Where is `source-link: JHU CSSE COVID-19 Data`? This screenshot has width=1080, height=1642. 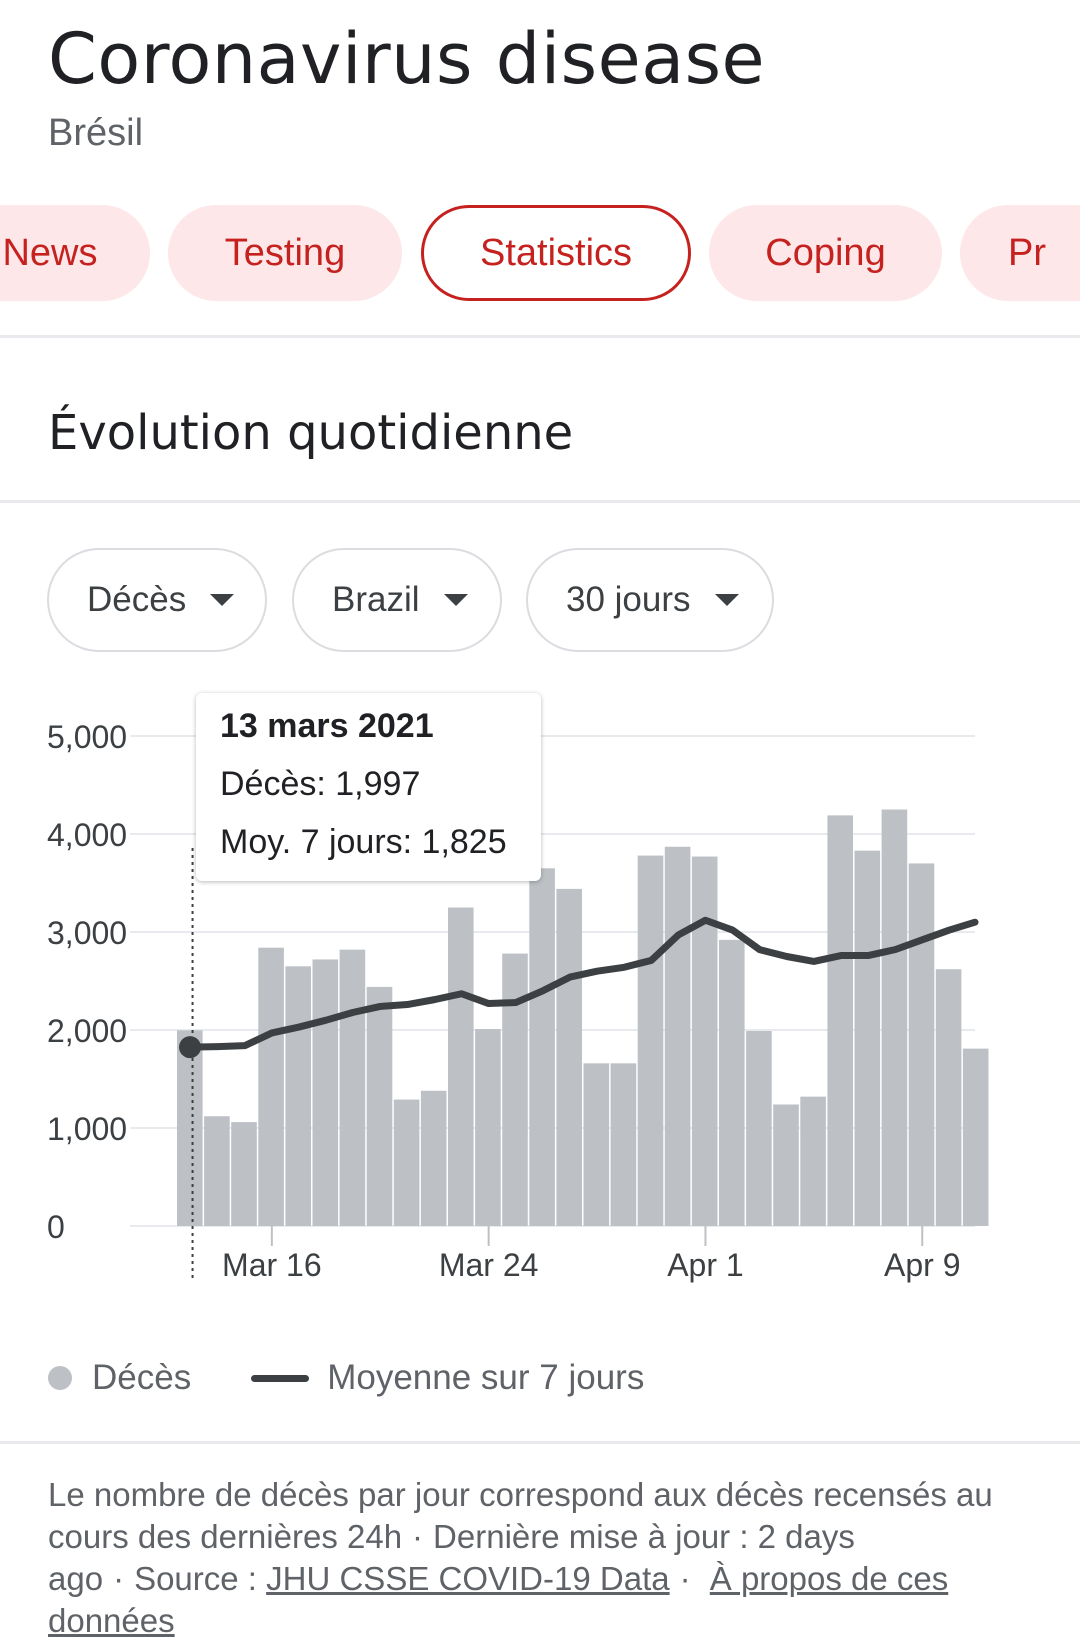 source-link: JHU CSSE COVID-19 Data is located at coordinates (468, 1578).